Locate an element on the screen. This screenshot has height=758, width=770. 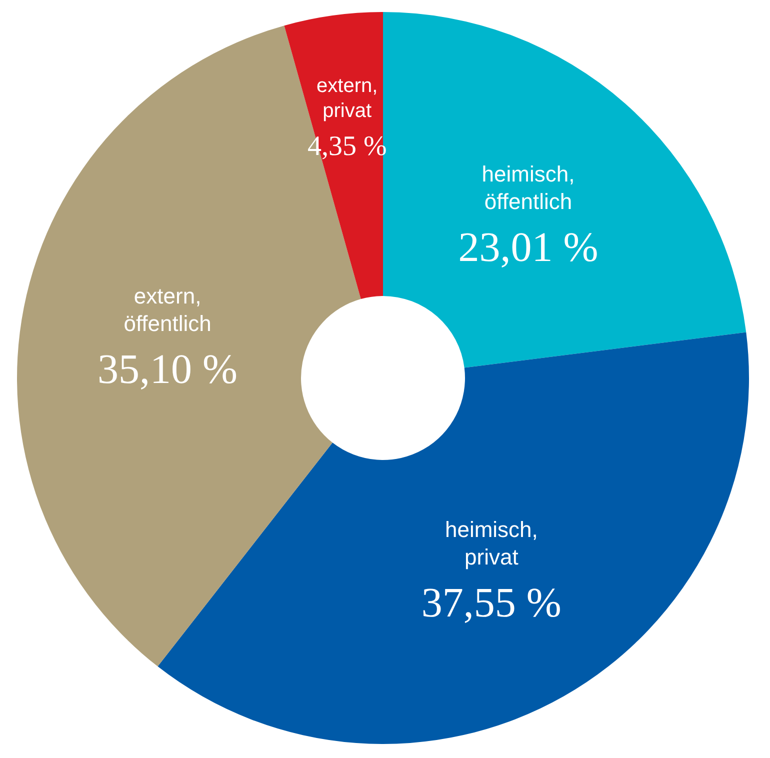
data-label: 35,10 % is located at coordinates (168, 369).